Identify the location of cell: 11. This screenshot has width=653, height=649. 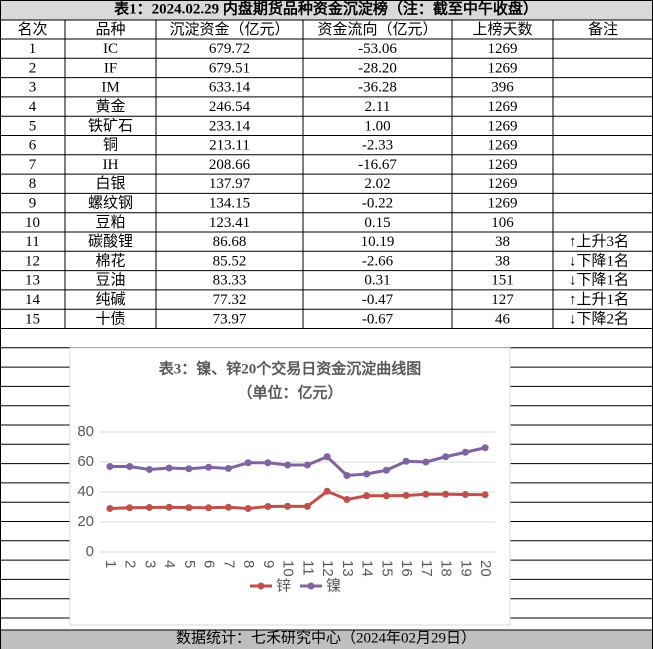
(32, 242).